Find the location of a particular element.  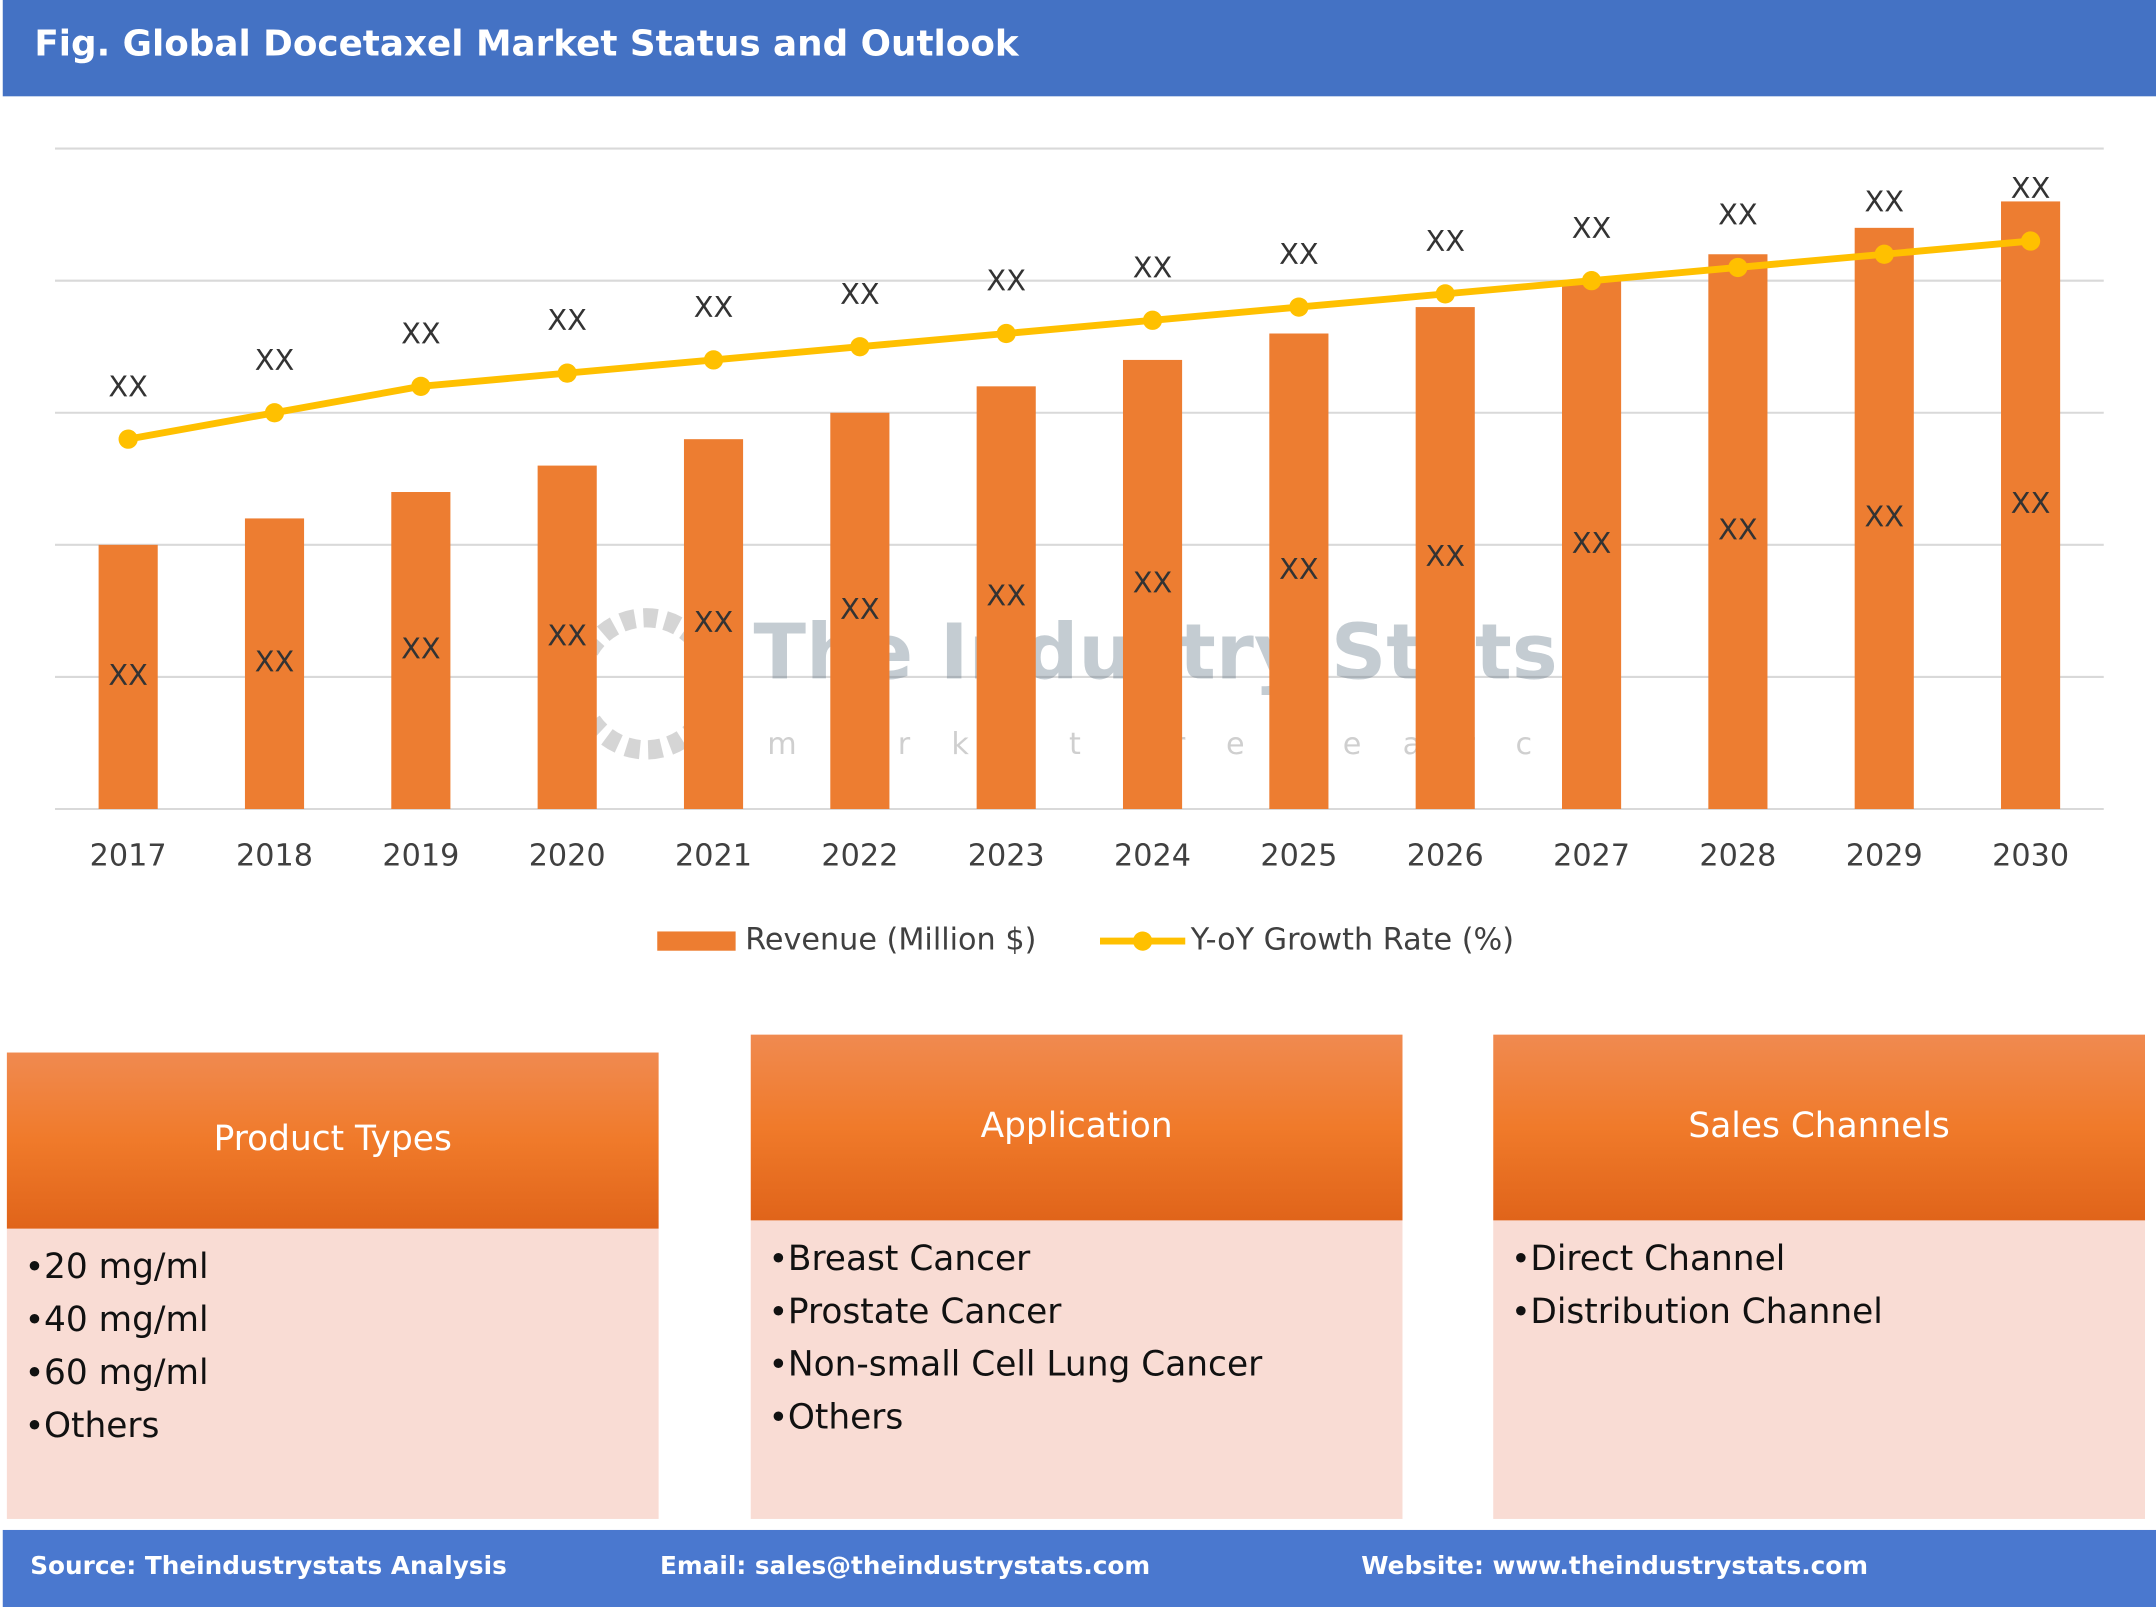

panel-item: Distribution Channel is located at coordinates (1706, 1312).